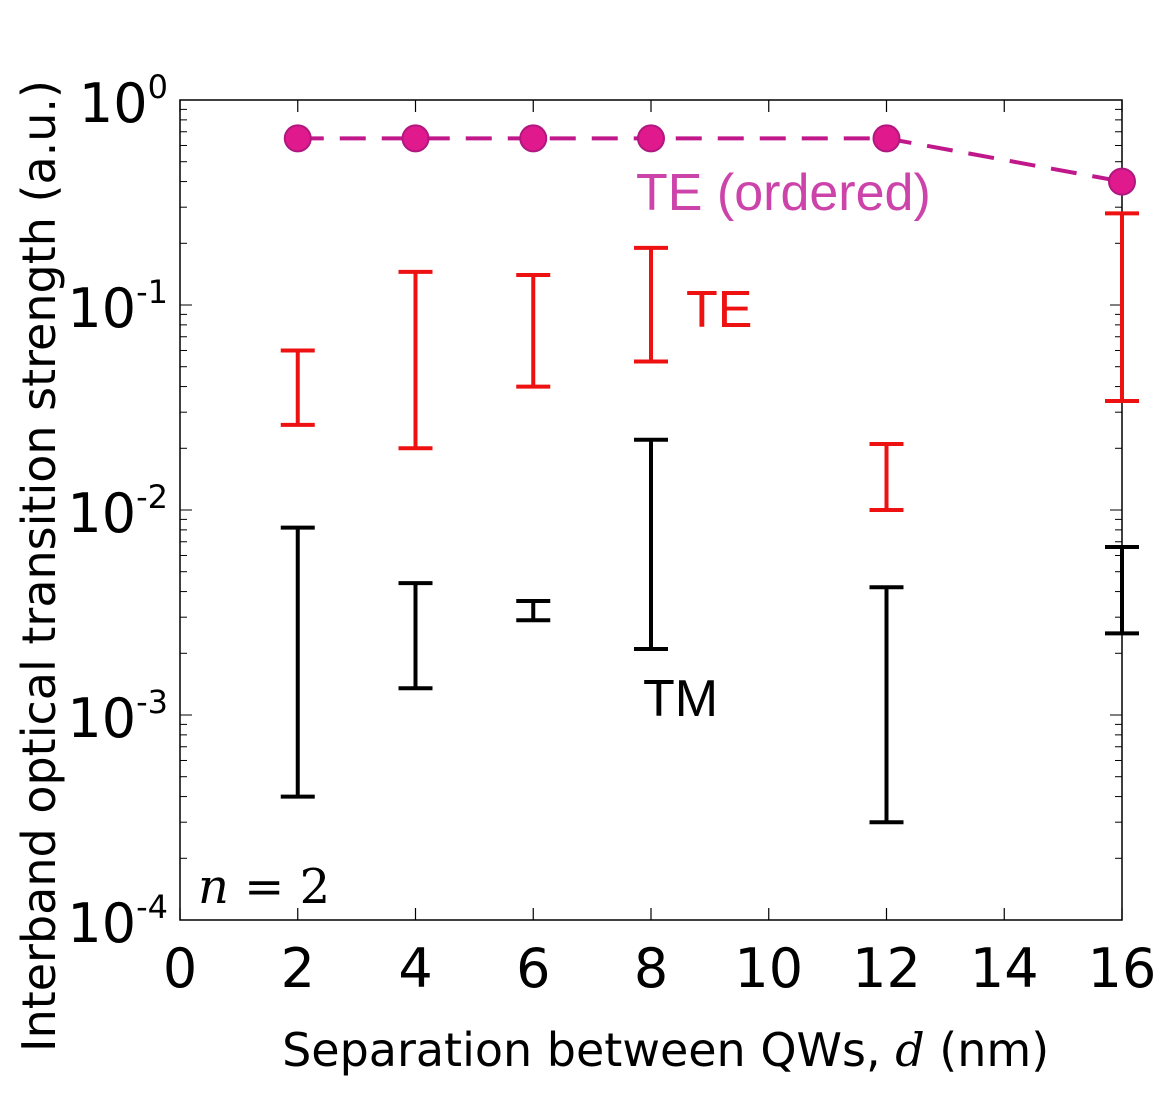  I want to click on x-tick-label: 14, so click(1004, 968).